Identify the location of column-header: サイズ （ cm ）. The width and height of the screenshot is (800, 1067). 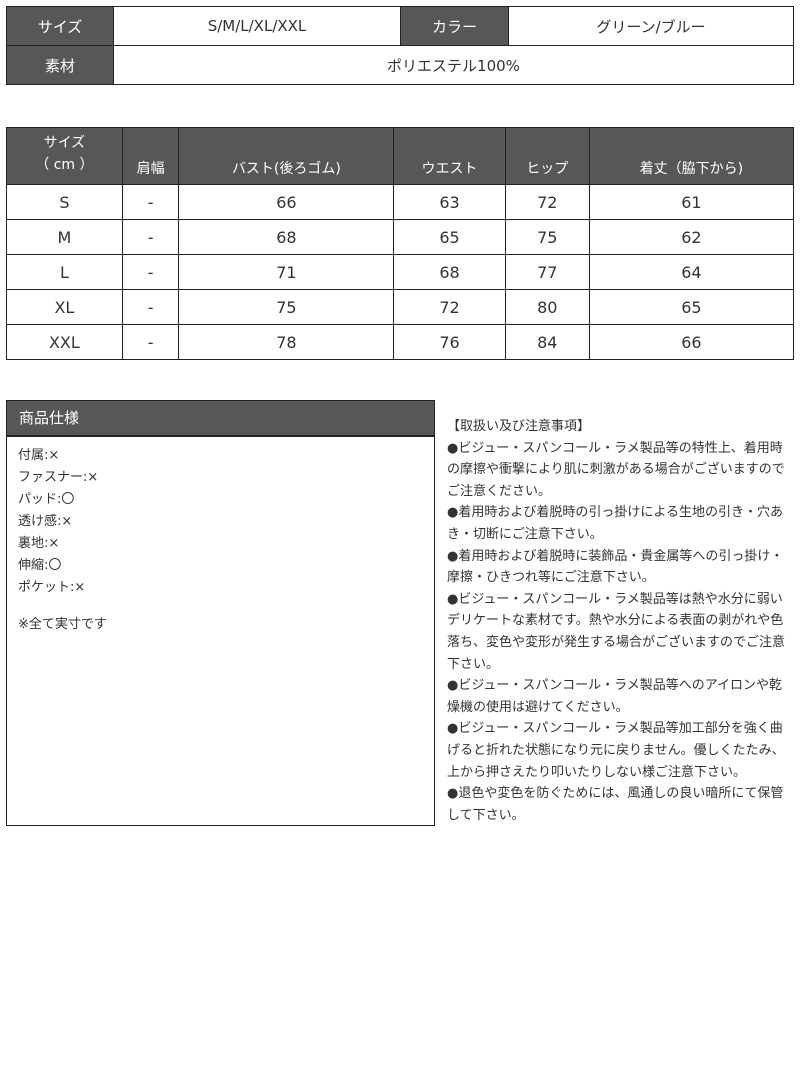
(64, 156).